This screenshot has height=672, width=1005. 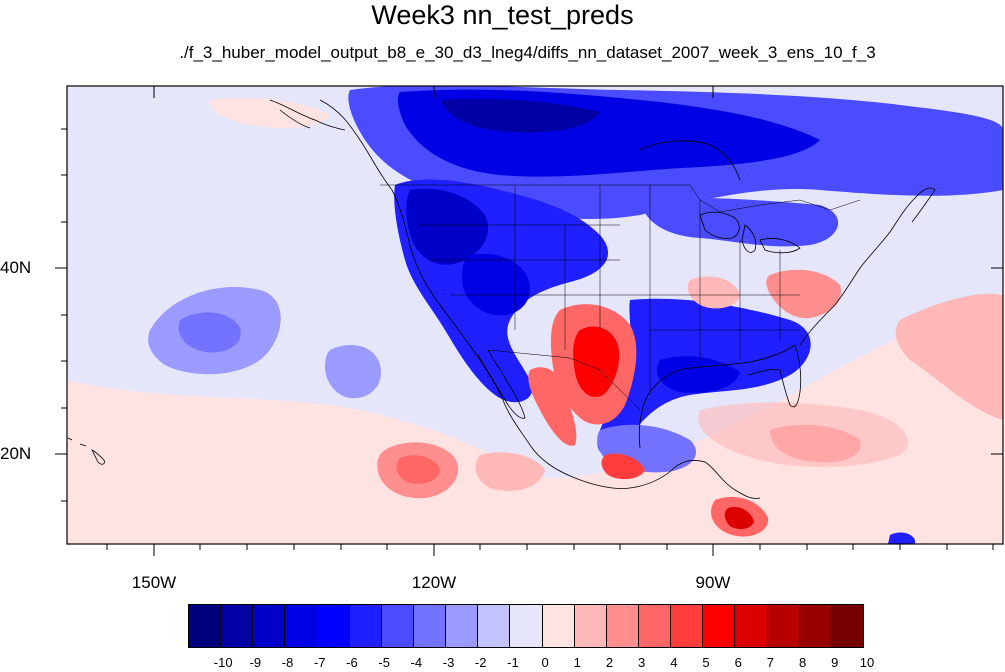 What do you see at coordinates (713, 582) in the screenshot?
I see `lon-label-90w: 90W` at bounding box center [713, 582].